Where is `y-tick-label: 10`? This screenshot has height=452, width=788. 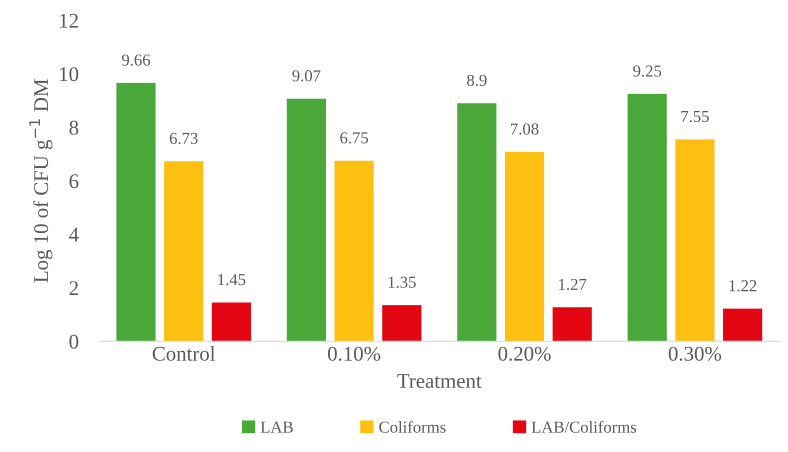 y-tick-label: 10 is located at coordinates (69, 74).